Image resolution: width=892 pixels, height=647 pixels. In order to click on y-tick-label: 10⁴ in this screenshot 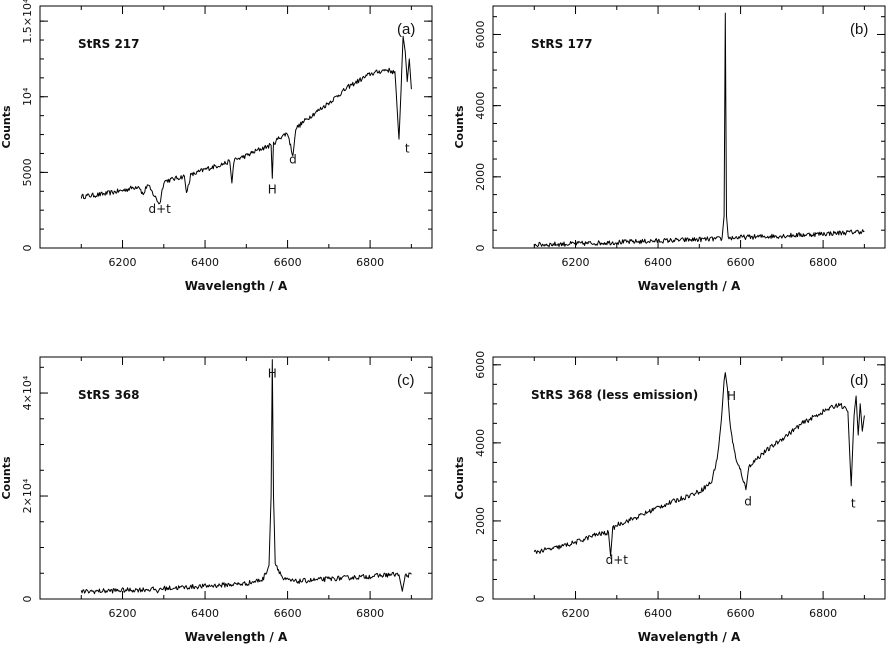, I will do `click(27, 96)`.